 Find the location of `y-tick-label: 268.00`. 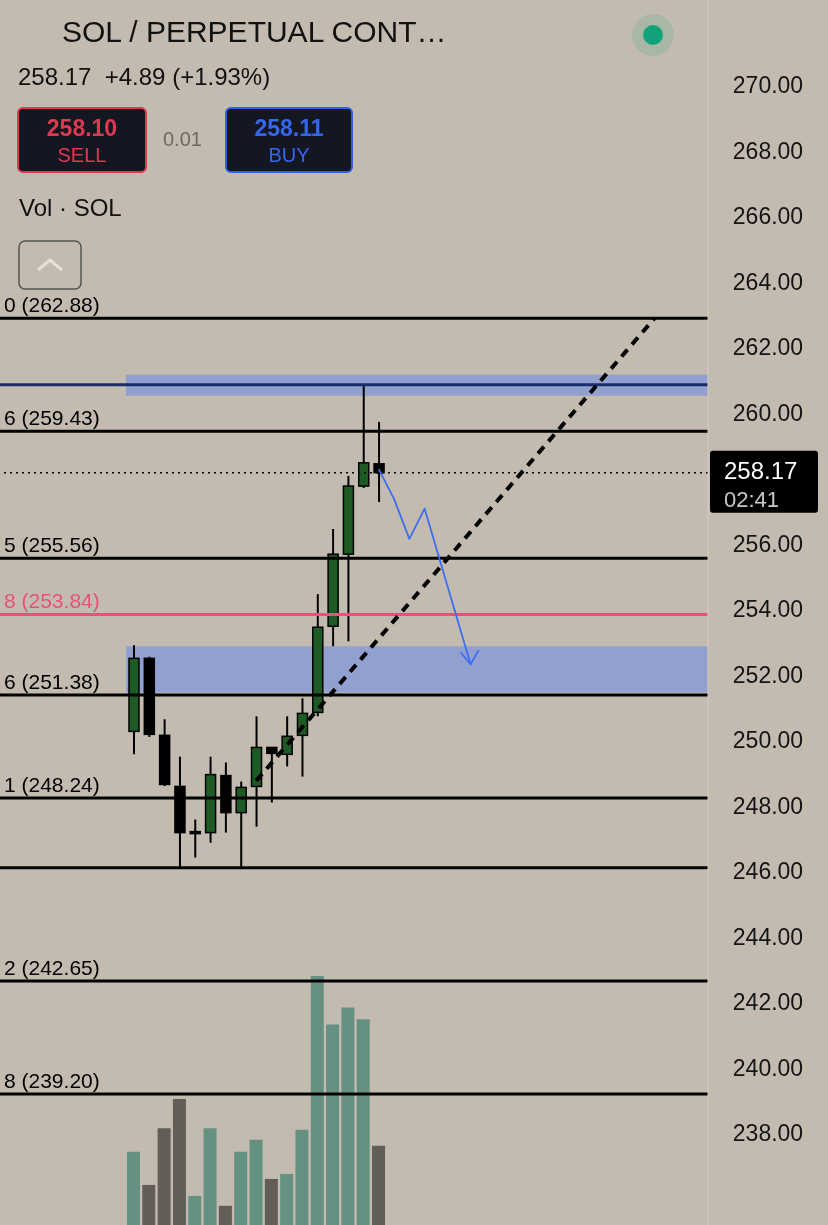

y-tick-label: 268.00 is located at coordinates (768, 150).